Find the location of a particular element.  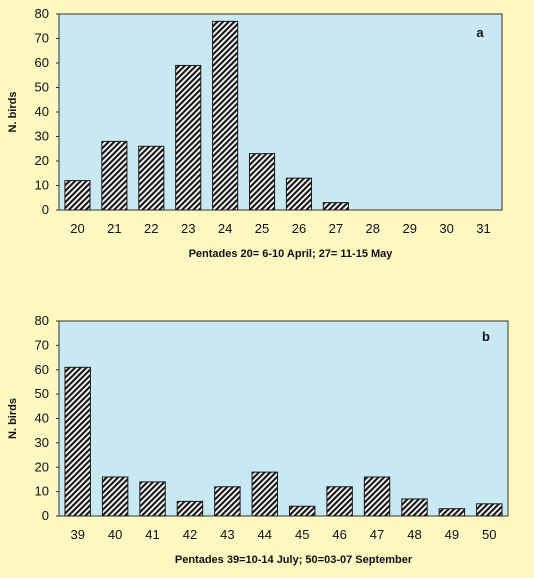

x-tick-label: 20 is located at coordinates (77, 228).